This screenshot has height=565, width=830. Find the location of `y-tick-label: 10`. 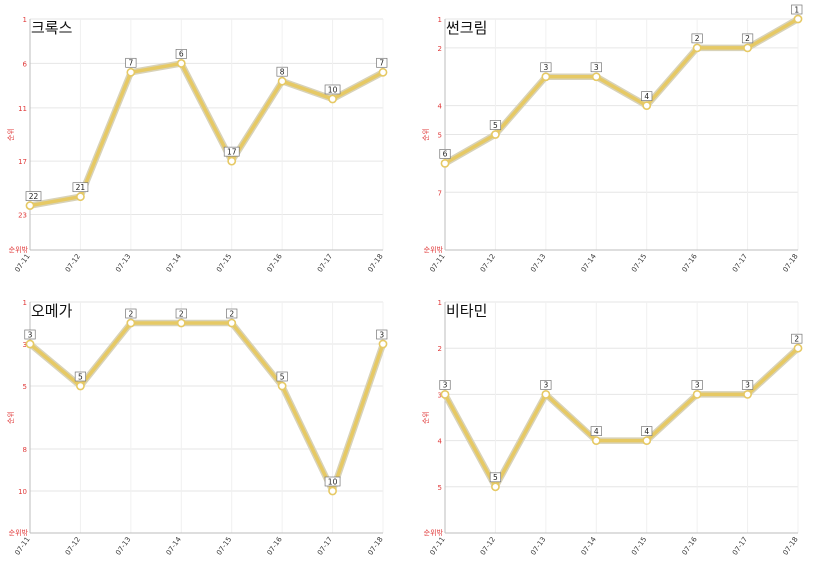

y-tick-label: 10 is located at coordinates (22, 492).